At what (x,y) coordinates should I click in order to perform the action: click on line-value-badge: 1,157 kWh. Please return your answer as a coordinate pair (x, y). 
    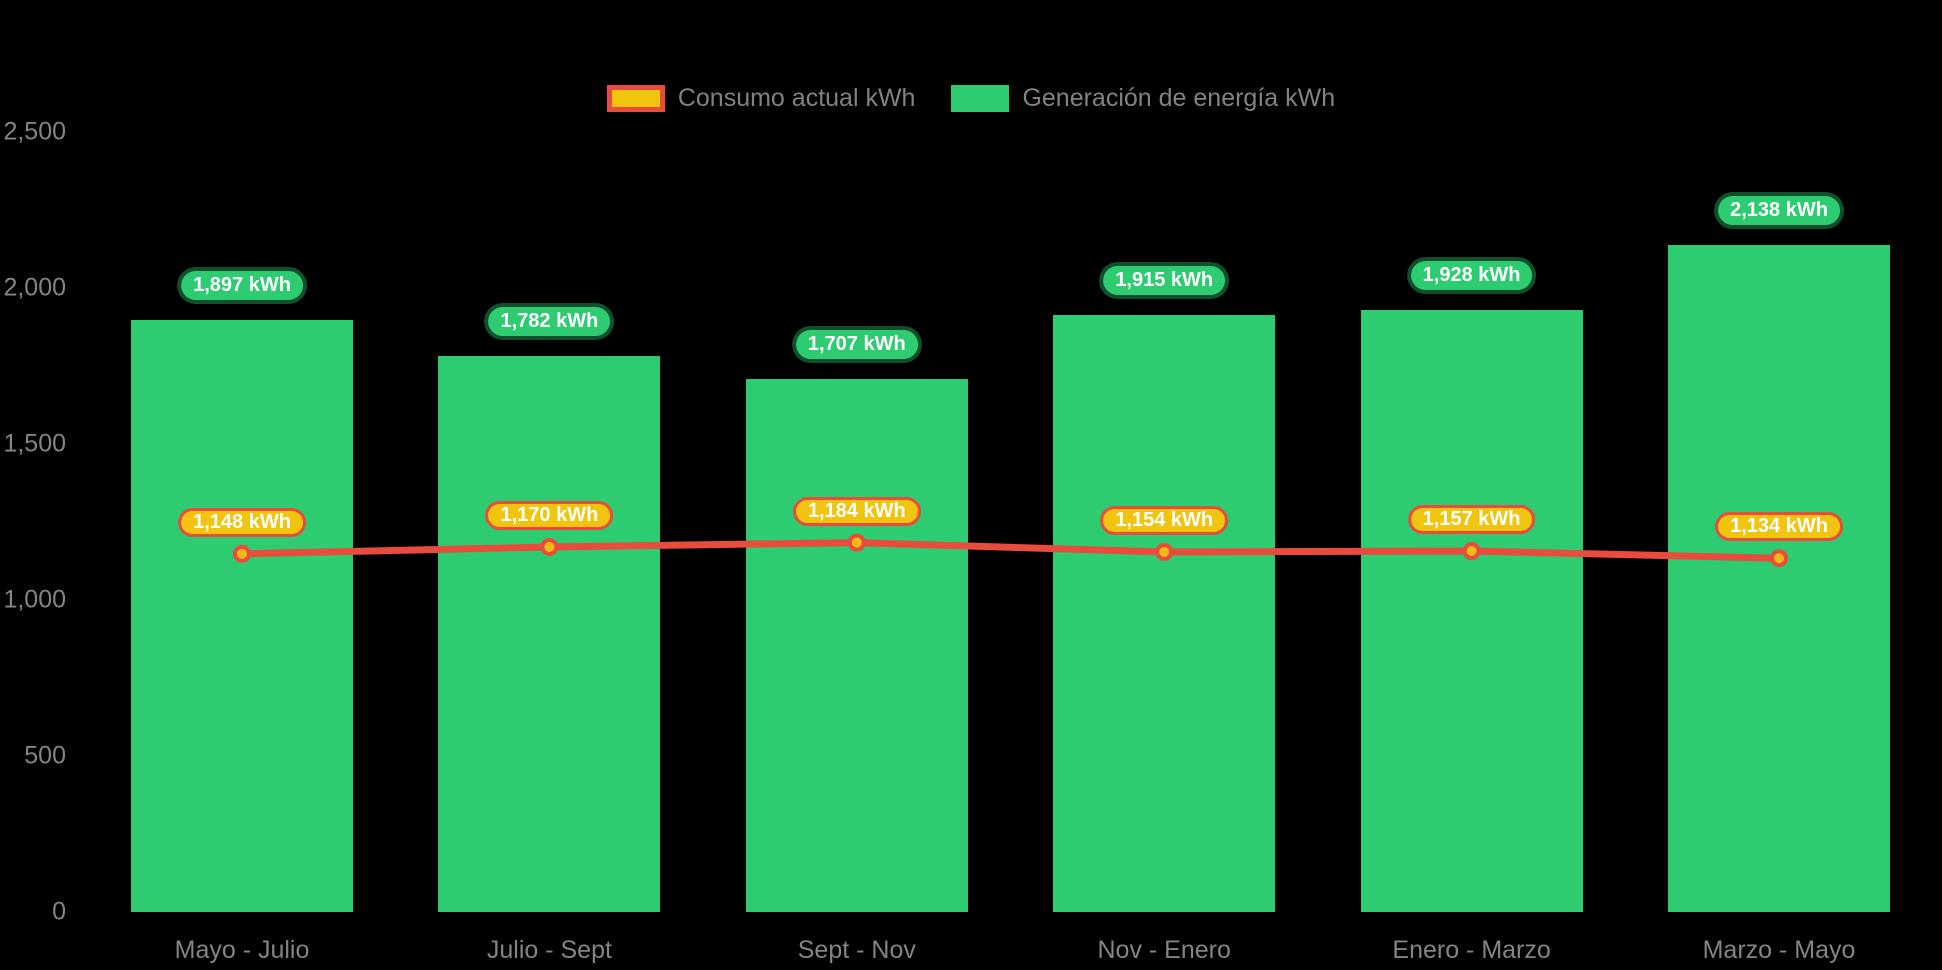
    Looking at the image, I should click on (1471, 520).